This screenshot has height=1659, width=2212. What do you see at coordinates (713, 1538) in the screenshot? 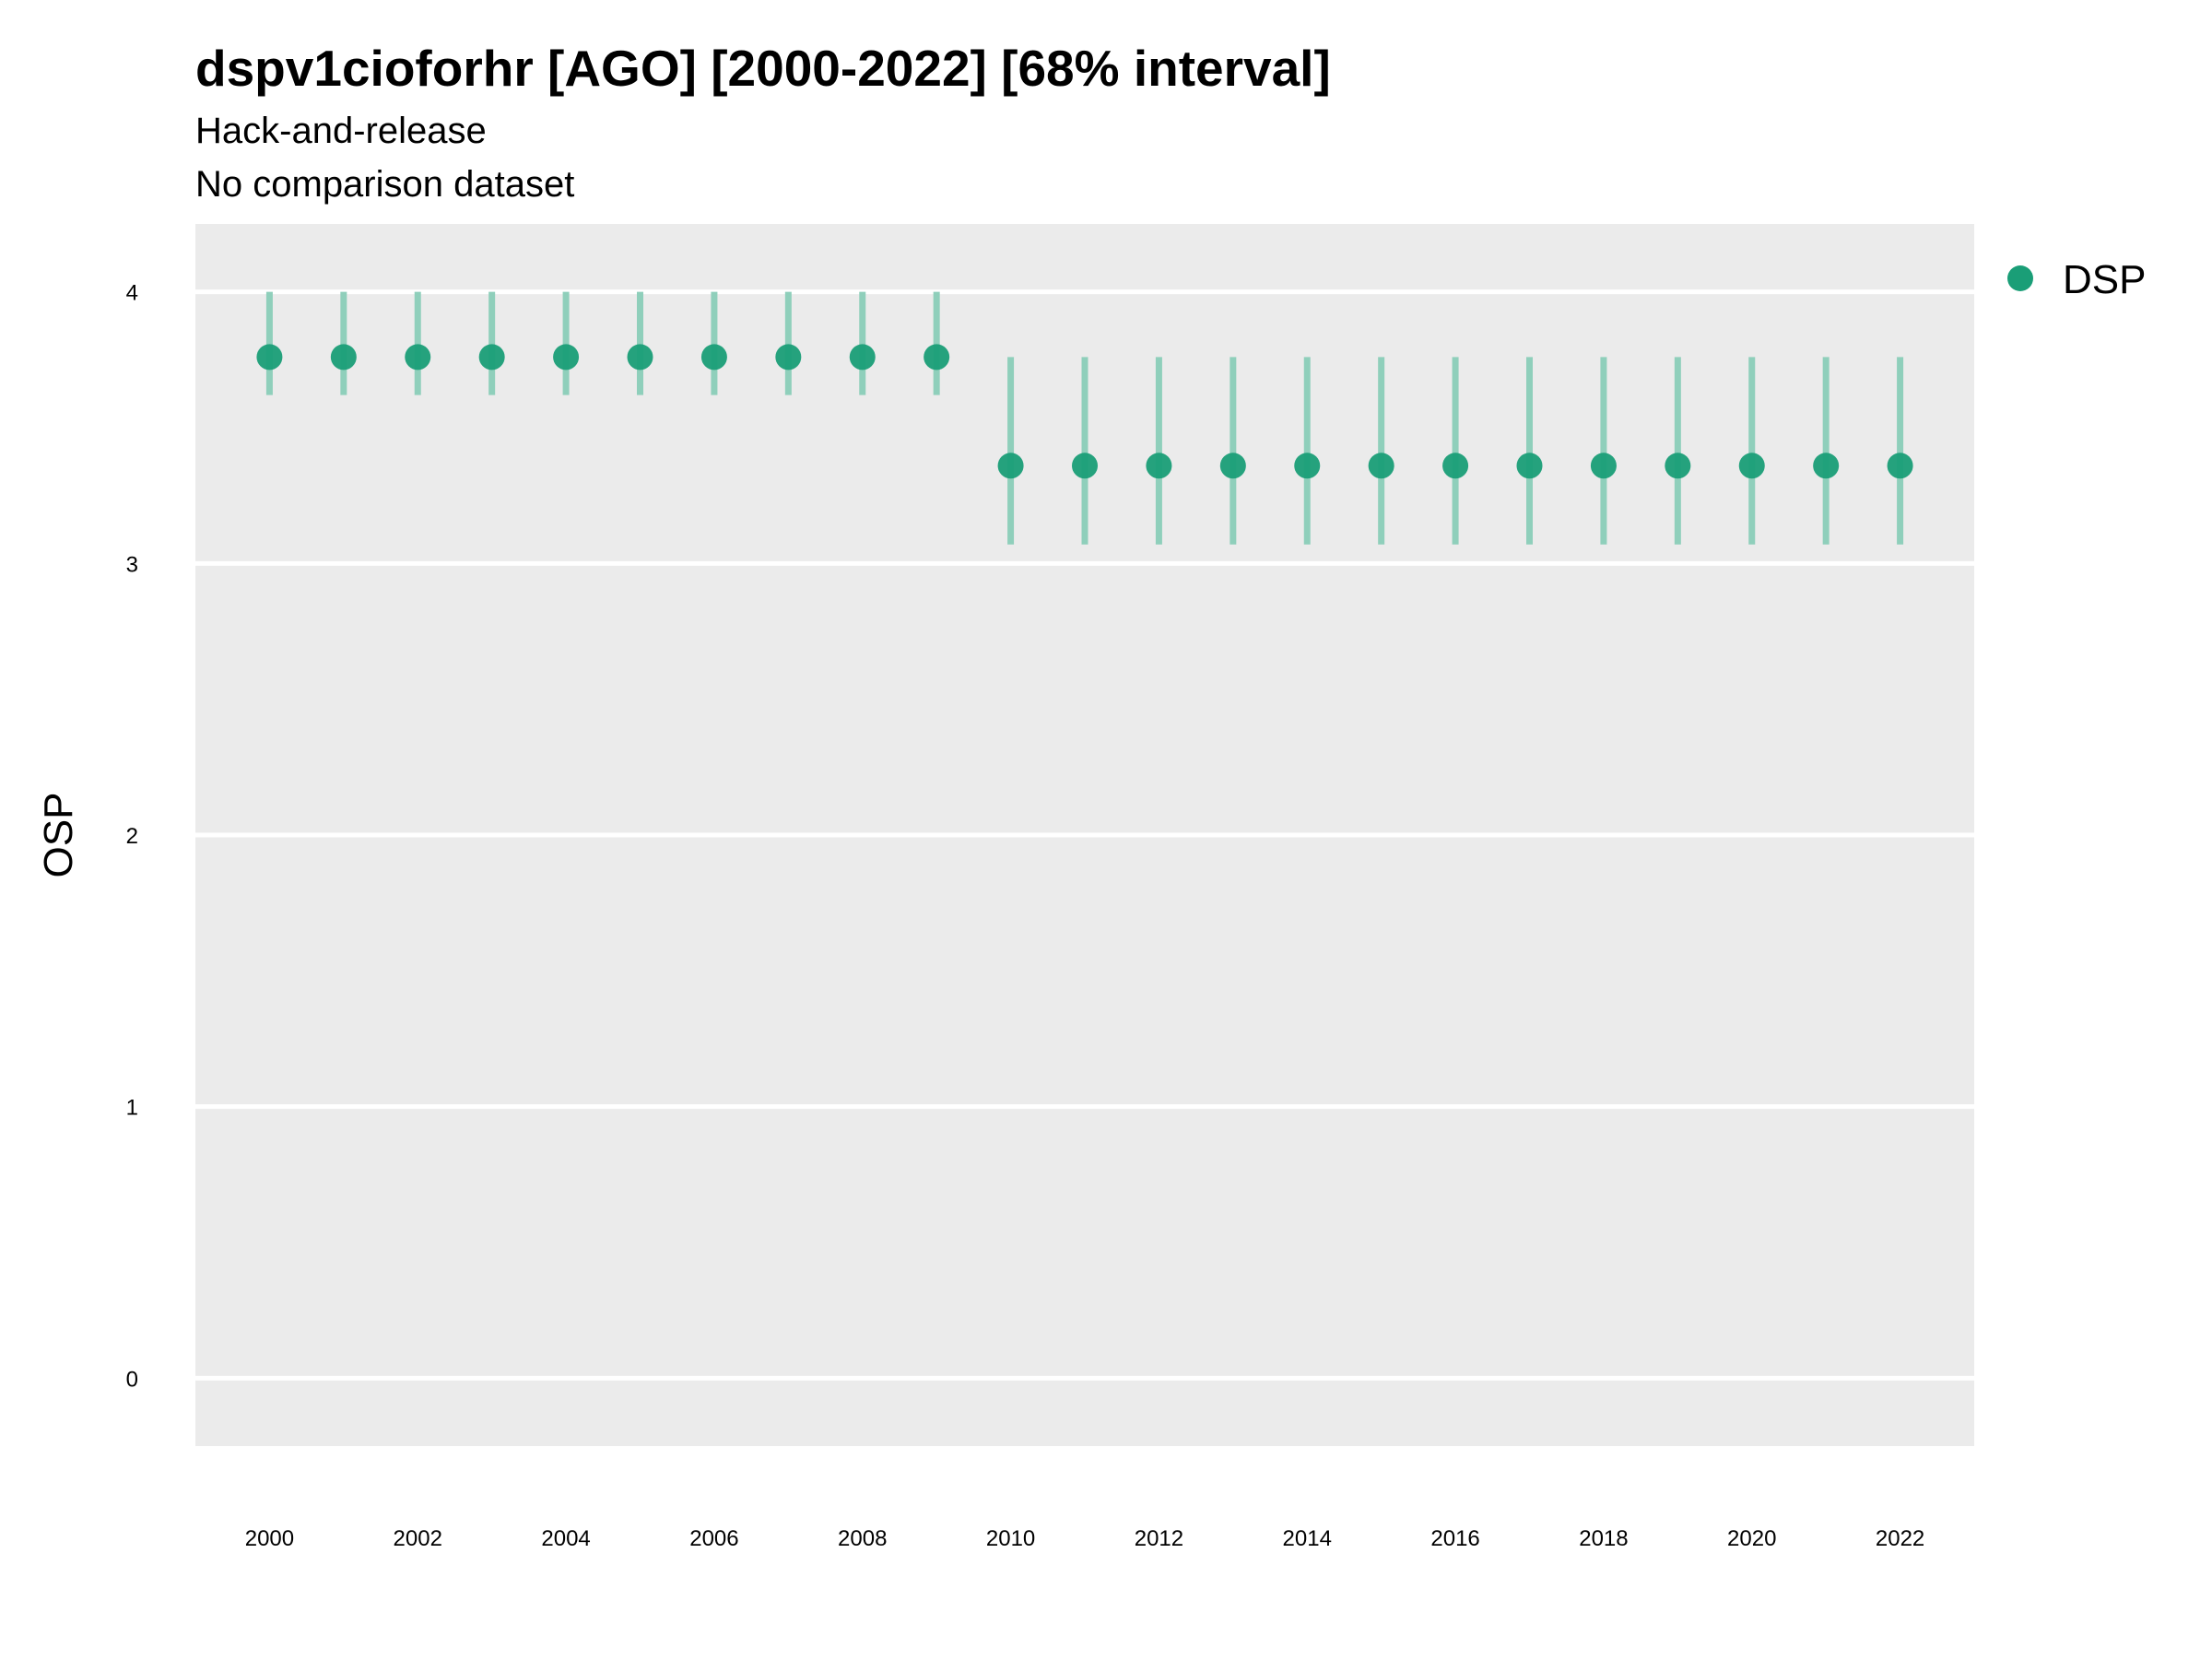
I see `x-tick-label: 2006` at bounding box center [713, 1538].